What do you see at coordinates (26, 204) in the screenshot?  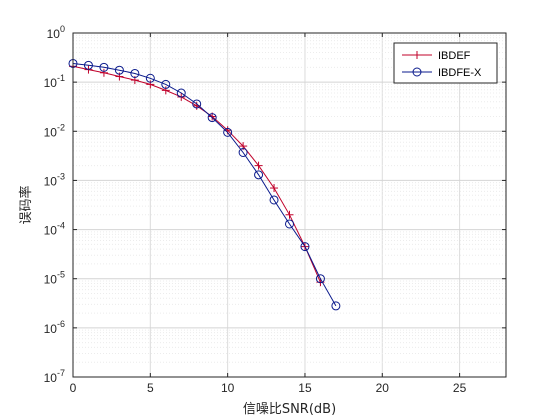 I see `y-axis-label: 误码率` at bounding box center [26, 204].